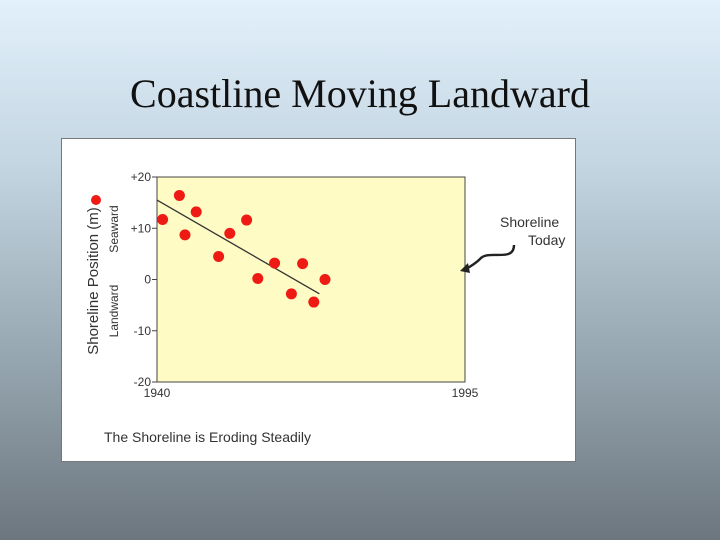 The width and height of the screenshot is (720, 540). Describe the element at coordinates (93, 281) in the screenshot. I see `y-axis-label: Shoreline Position (m)` at that location.